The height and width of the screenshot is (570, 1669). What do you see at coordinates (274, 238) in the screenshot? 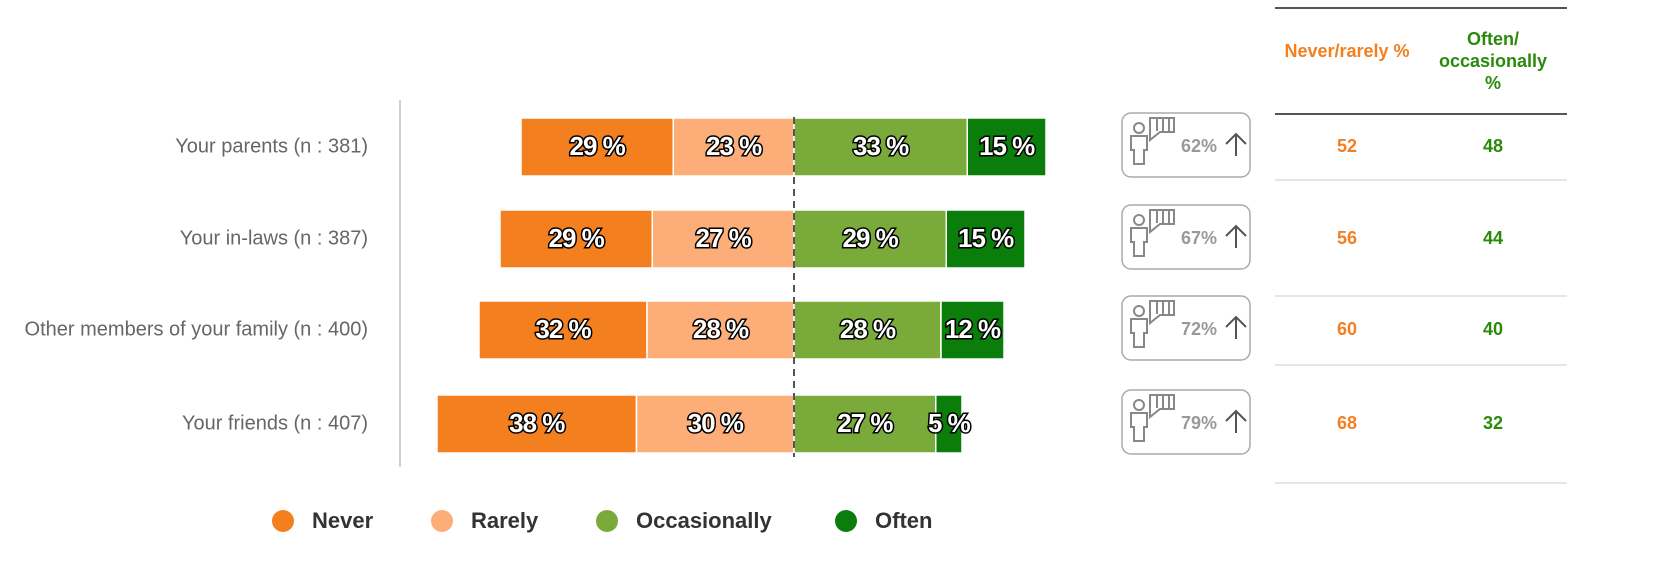
I see `category-label: Your in-laws (n : 387)` at bounding box center [274, 238].